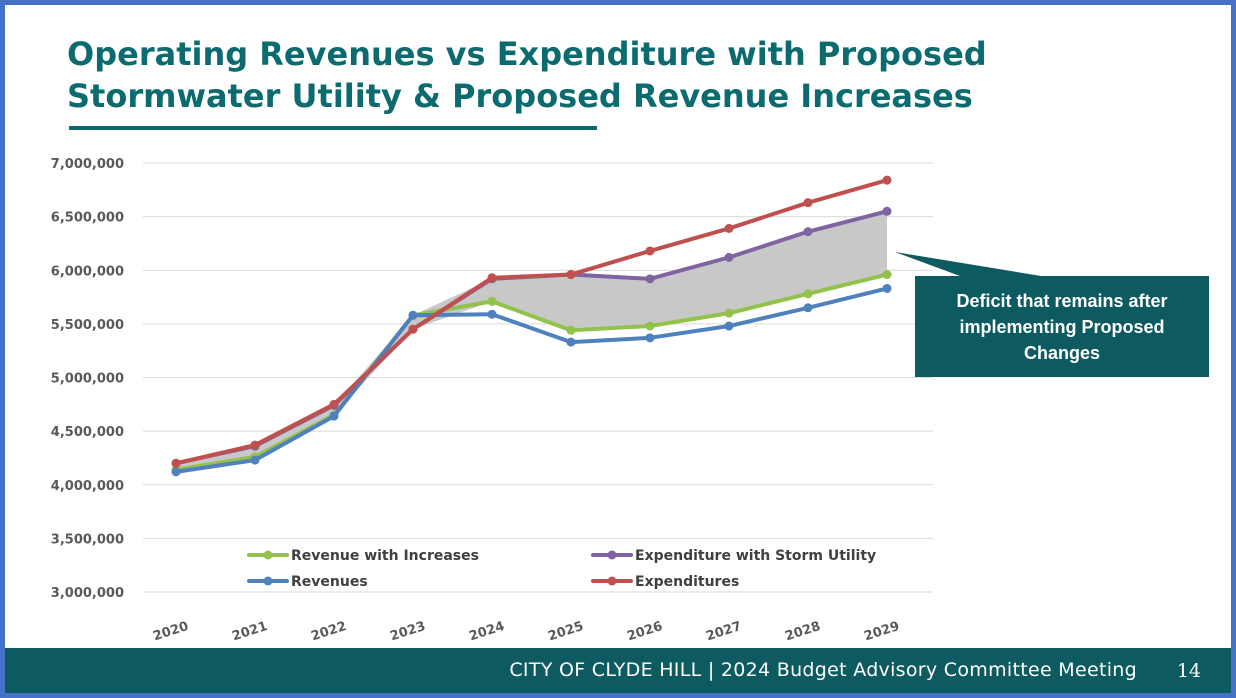 The image size is (1236, 698). What do you see at coordinates (1062, 353) in the screenshot?
I see `callout-text-line-3: Changes` at bounding box center [1062, 353].